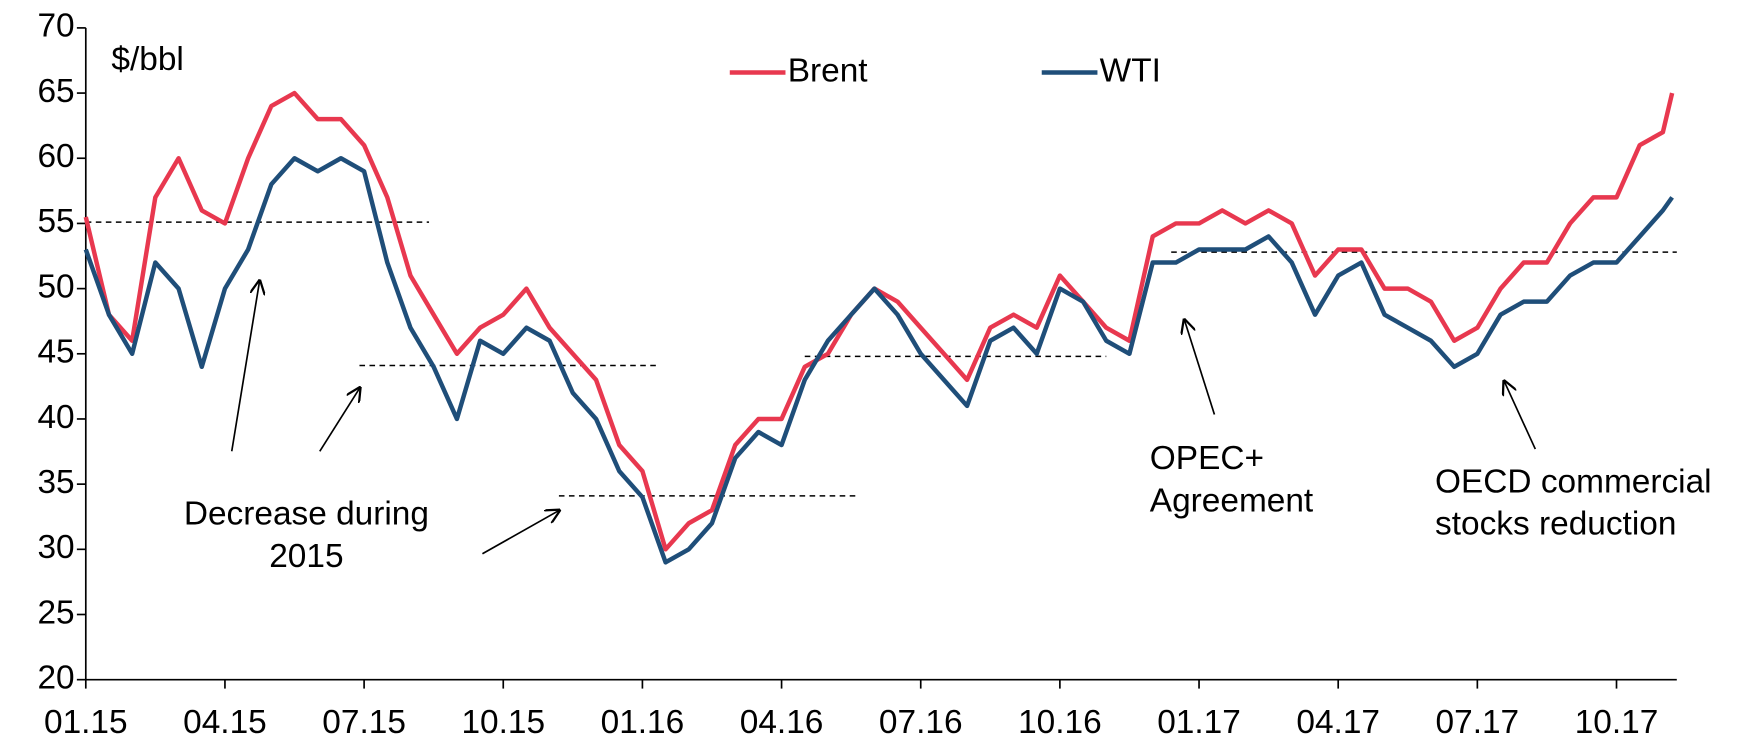  I want to click on y-tick-label: 45, so click(55, 352).